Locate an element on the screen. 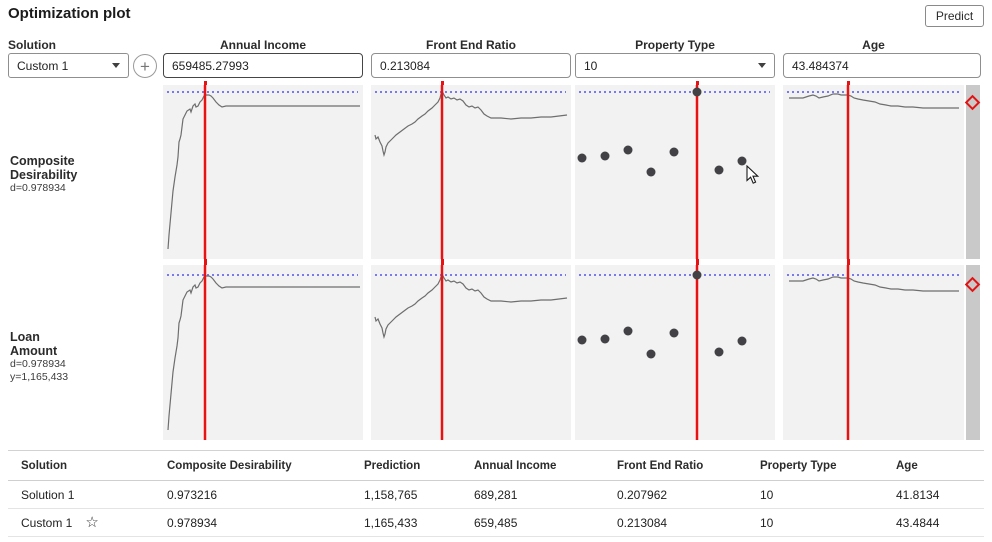 The image size is (992, 542). cell-annual-income: 659,485 is located at coordinates (496, 522).